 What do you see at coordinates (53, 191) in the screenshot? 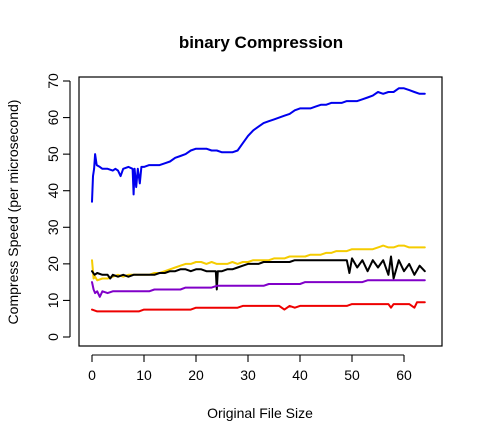
I see `y-tick-label: 40` at bounding box center [53, 191].